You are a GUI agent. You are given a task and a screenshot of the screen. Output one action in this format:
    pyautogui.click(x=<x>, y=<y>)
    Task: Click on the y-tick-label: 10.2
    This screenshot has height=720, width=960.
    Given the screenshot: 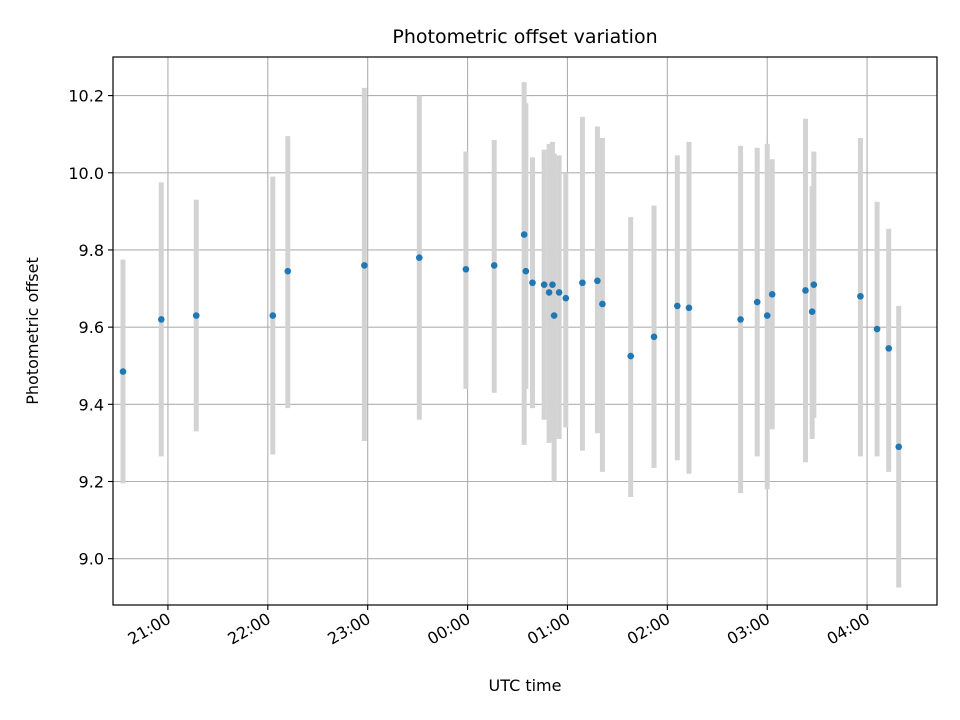 What is the action you would take?
    pyautogui.click(x=86, y=96)
    